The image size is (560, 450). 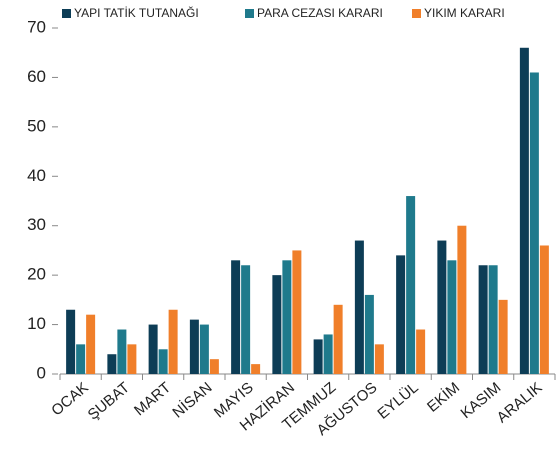 I want to click on legend-label: PARA CEZASI KARARI, so click(x=320, y=13).